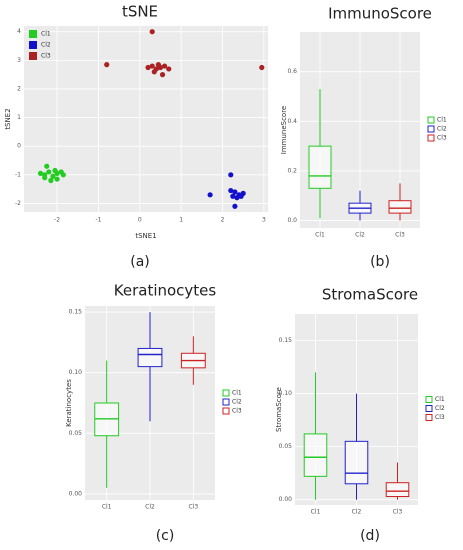 The width and height of the screenshot is (463, 550). Describe the element at coordinates (292, 170) in the screenshot. I see `y-tick-label: 0.2` at that location.